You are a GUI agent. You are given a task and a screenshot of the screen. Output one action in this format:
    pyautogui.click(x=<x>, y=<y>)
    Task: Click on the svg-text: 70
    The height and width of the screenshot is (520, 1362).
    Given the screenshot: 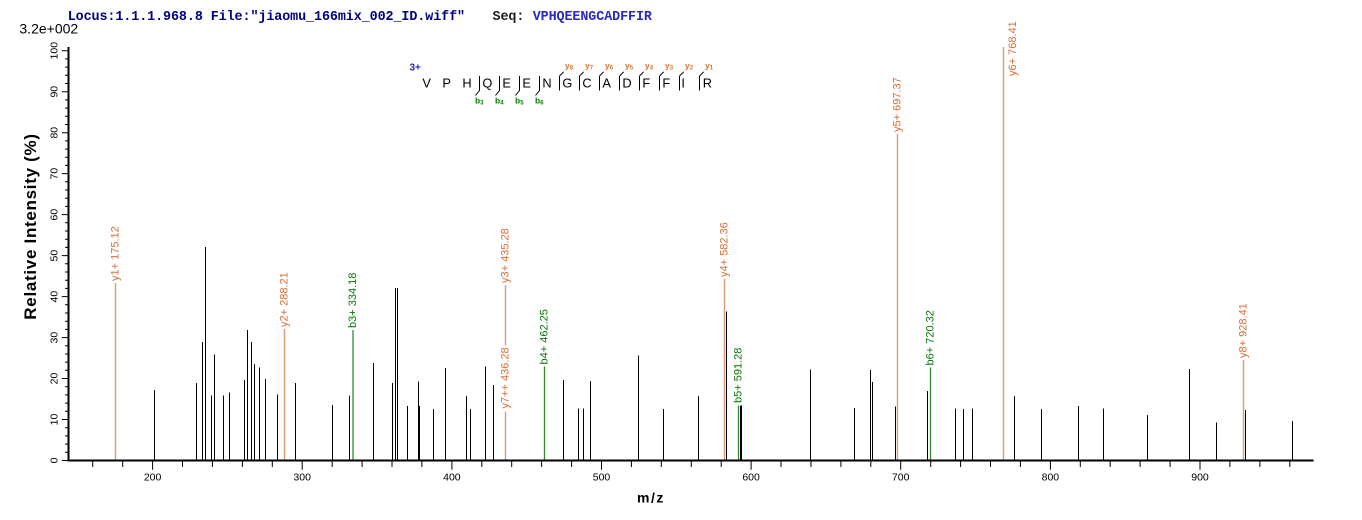 What is the action you would take?
    pyautogui.click(x=55, y=174)
    